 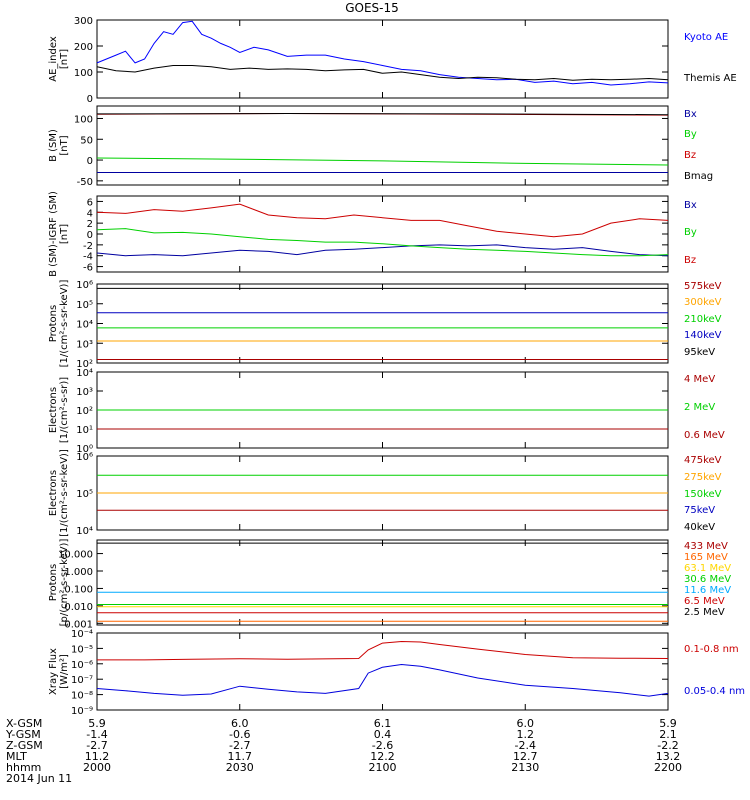 What do you see at coordinates (75, 555) in the screenshot?
I see `y-tick-label: 10.000` at bounding box center [75, 555].